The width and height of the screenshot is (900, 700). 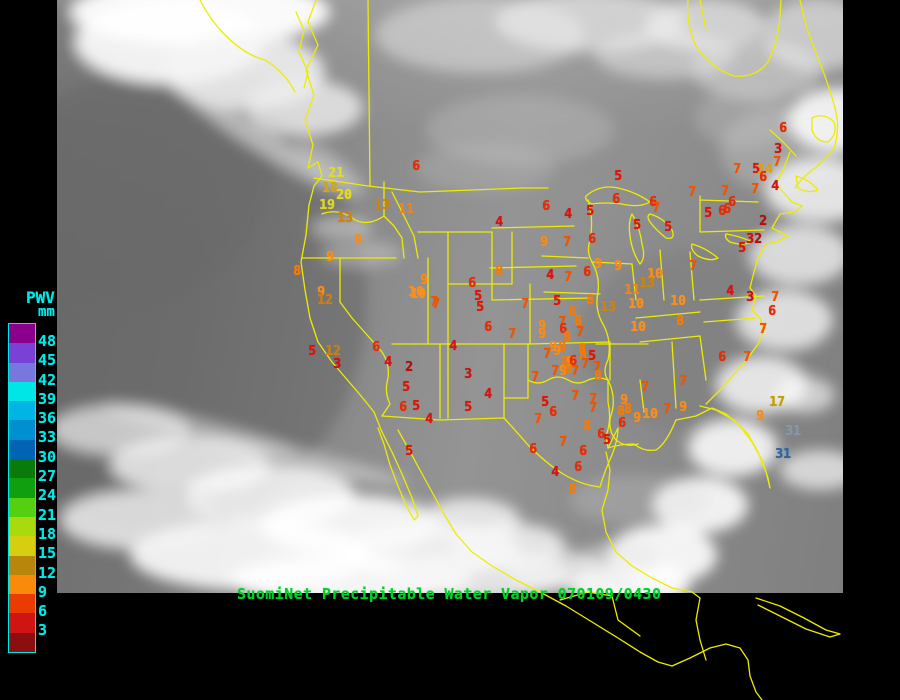 What do you see at coordinates (777, 402) in the screenshot?
I see `station-pwv-value: 17` at bounding box center [777, 402].